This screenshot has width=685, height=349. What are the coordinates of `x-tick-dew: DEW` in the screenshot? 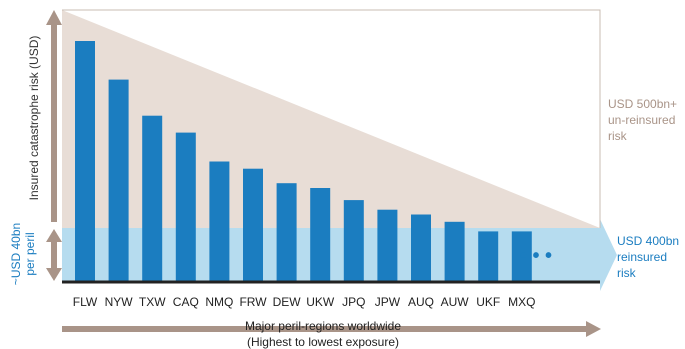 It's located at (287, 302).